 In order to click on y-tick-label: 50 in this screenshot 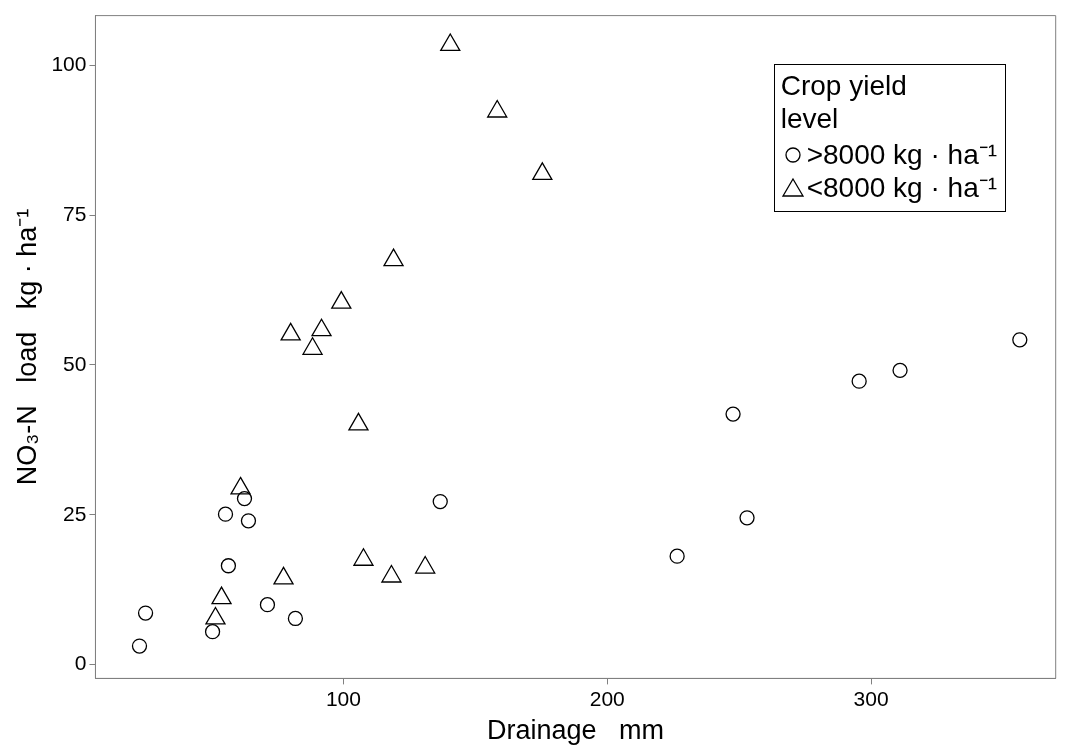, I will do `click(75, 363)`.